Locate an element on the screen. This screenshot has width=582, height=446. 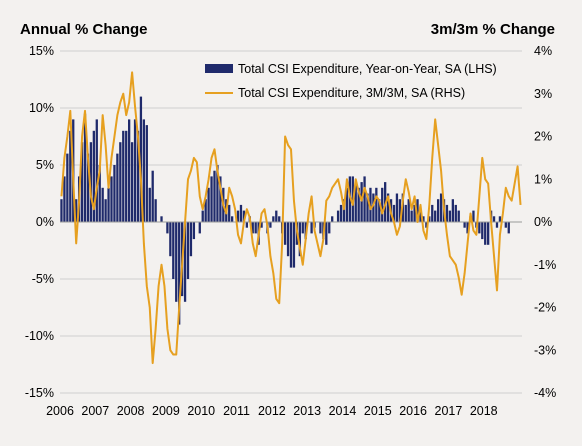
x-tick-label: 2018 is located at coordinates (484, 411).